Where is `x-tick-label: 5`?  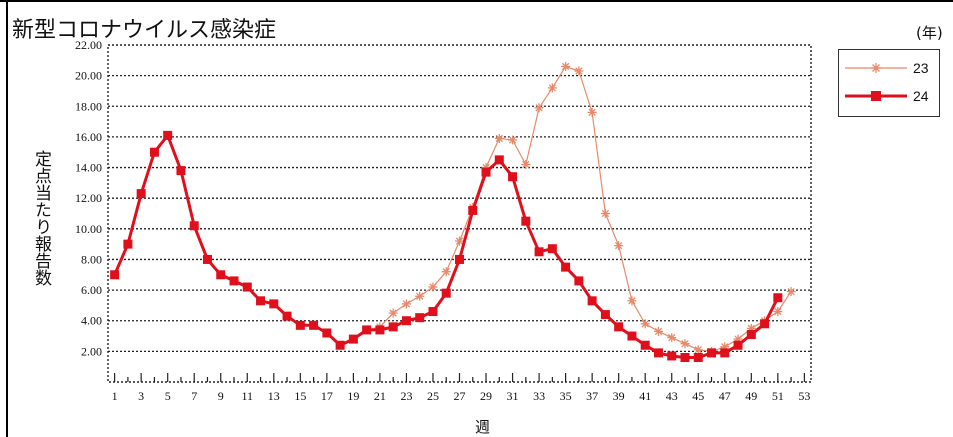
x-tick-label: 5 is located at coordinates (168, 396).